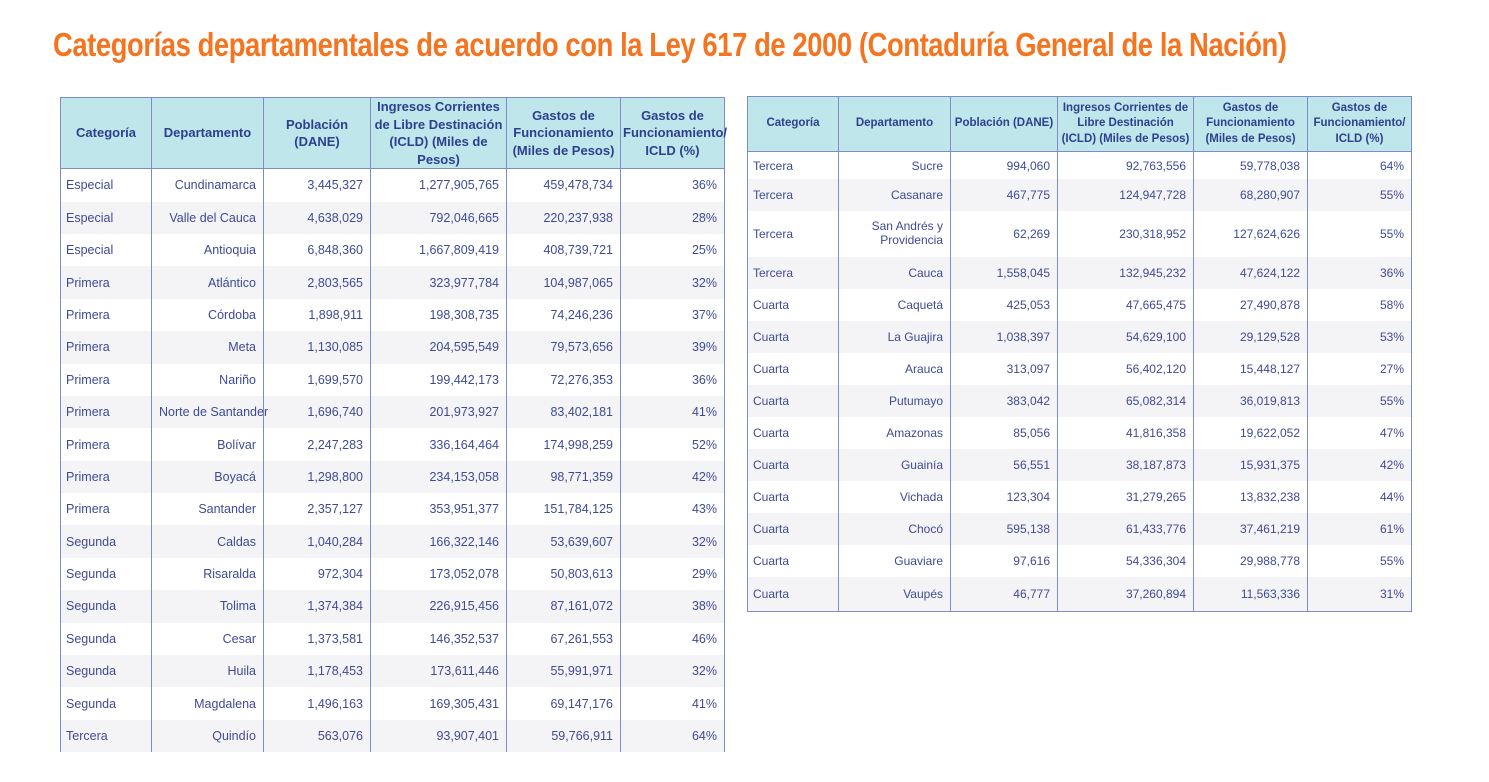 The height and width of the screenshot is (782, 1489). What do you see at coordinates (207, 133) in the screenshot?
I see `header-departamento: Departamento` at bounding box center [207, 133].